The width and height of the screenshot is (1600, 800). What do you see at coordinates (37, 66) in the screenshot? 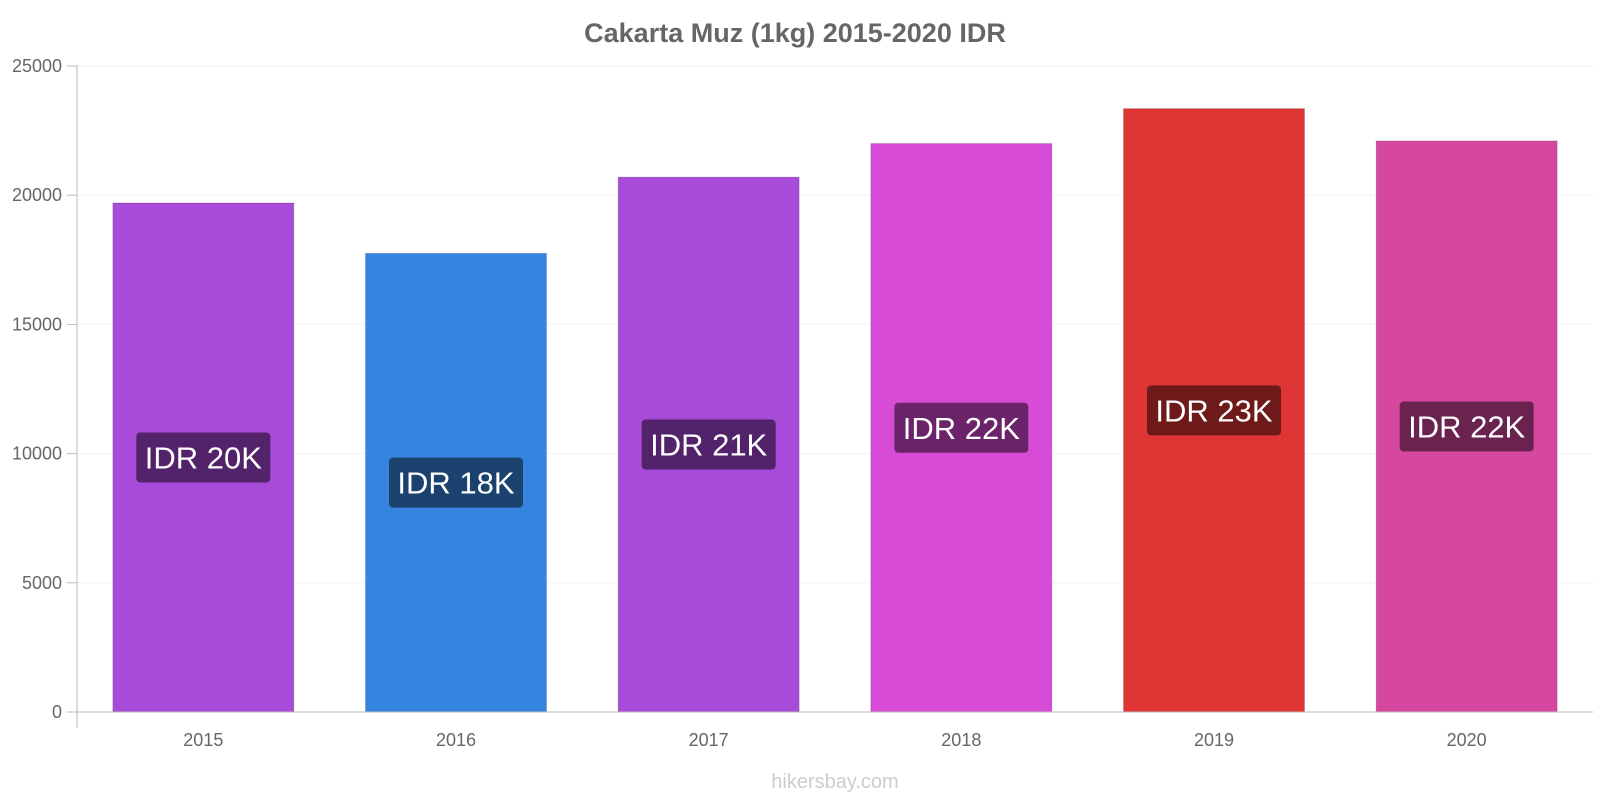
I see `y-tick-label: 25000` at bounding box center [37, 66].